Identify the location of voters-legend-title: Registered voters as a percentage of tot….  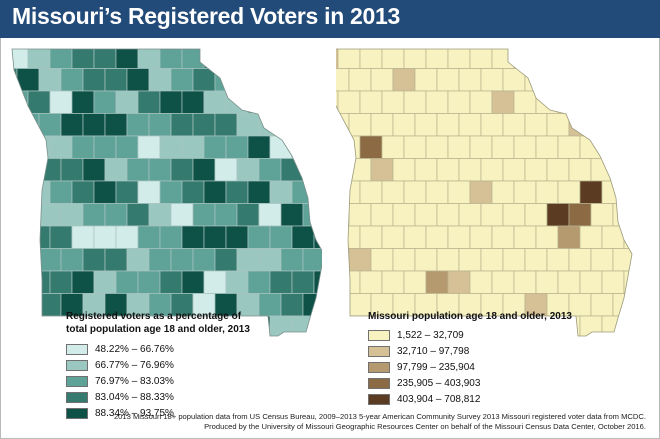
(158, 323).